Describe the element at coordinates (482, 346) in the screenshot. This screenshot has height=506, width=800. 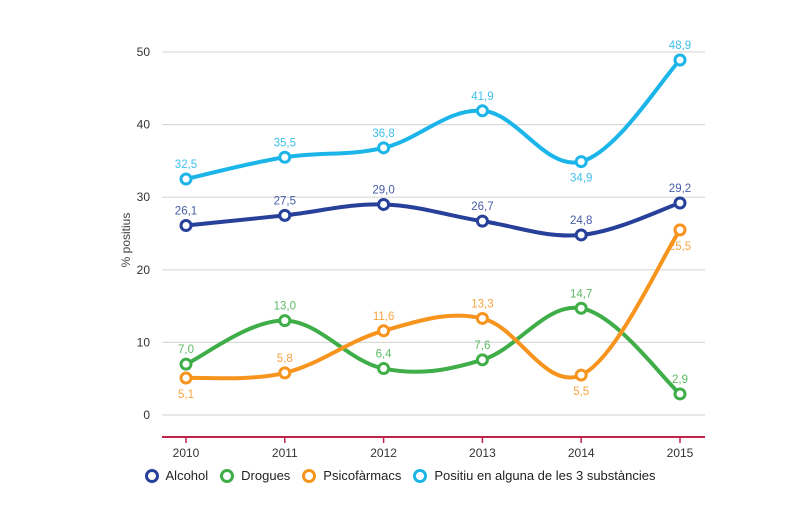
I see `data-label: 7,6` at that location.